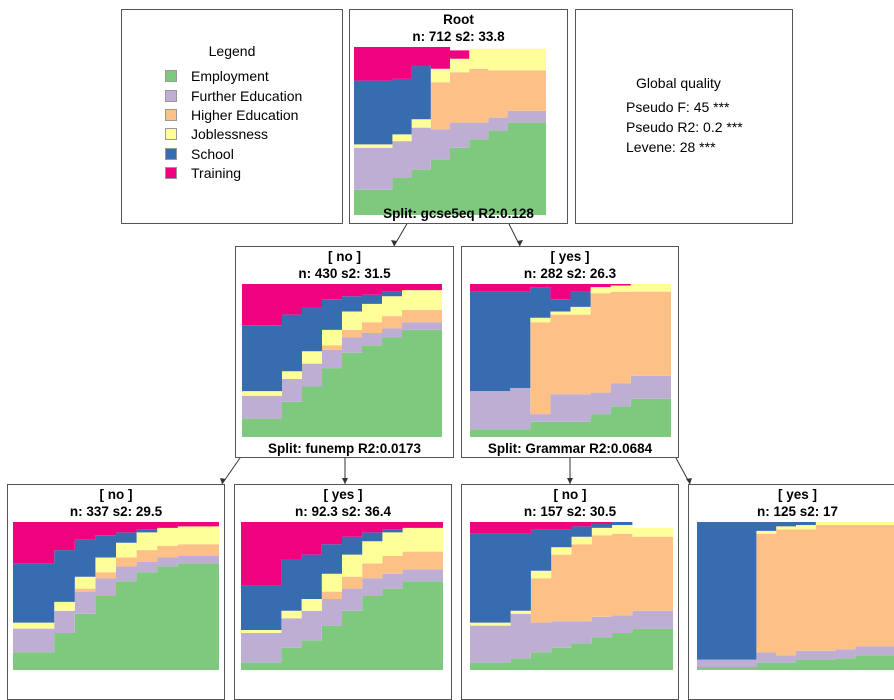  What do you see at coordinates (458, 19) in the screenshot?
I see `node-label: Root` at bounding box center [458, 19].